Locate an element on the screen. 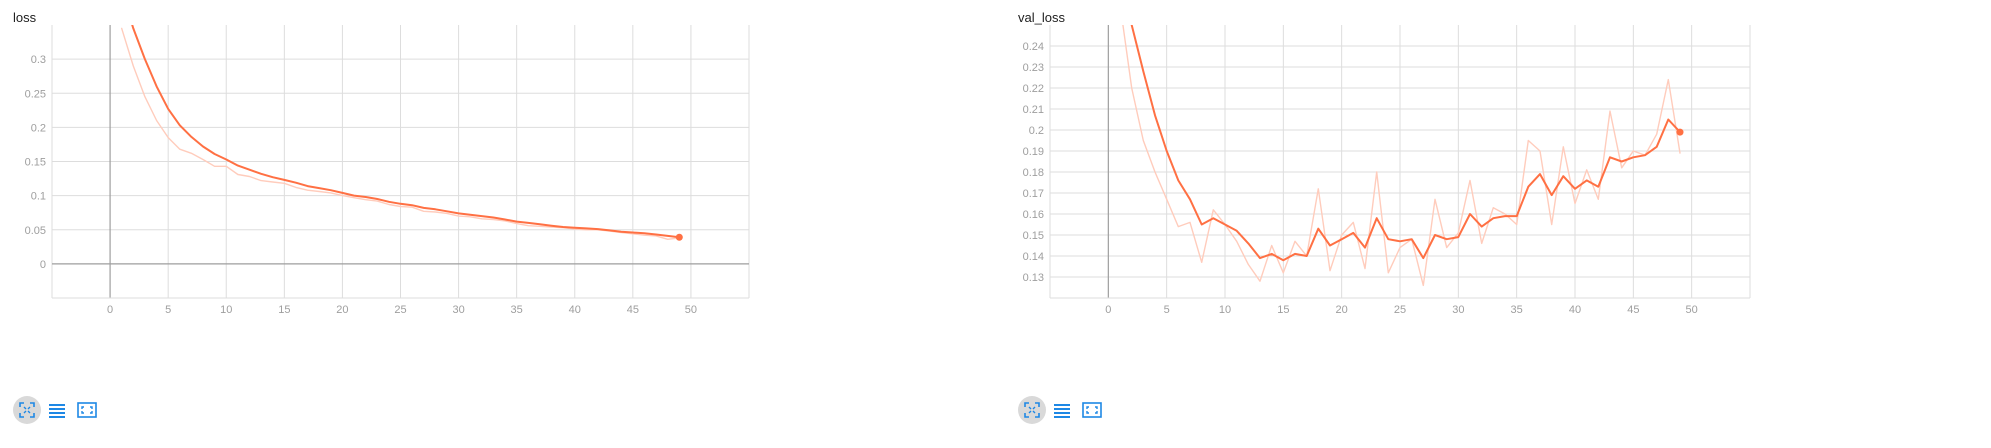 The image size is (1991, 448). y-tick-label: 0.24 is located at coordinates (1033, 47).